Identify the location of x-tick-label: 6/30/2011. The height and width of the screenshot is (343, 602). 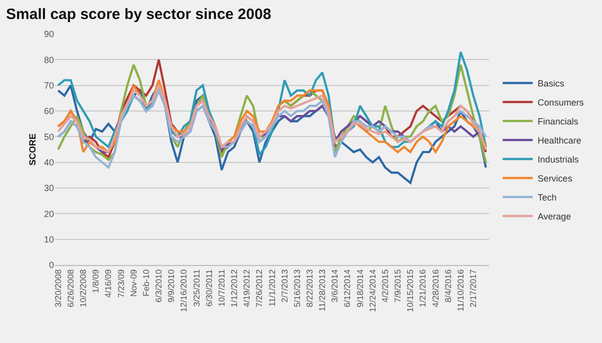
(209, 288).